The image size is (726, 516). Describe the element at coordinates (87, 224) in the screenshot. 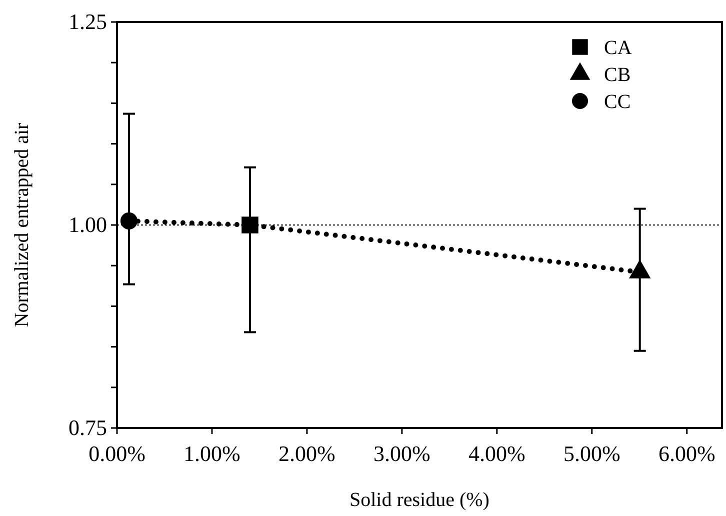

I see `y-tick-label: 1.00` at that location.